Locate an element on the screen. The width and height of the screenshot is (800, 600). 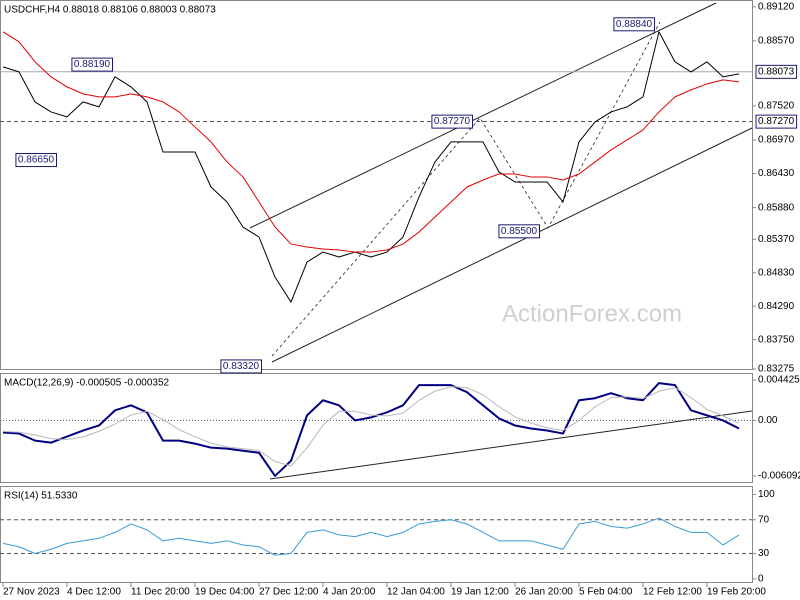
annotation-label: 0.86650 is located at coordinates (36, 160).